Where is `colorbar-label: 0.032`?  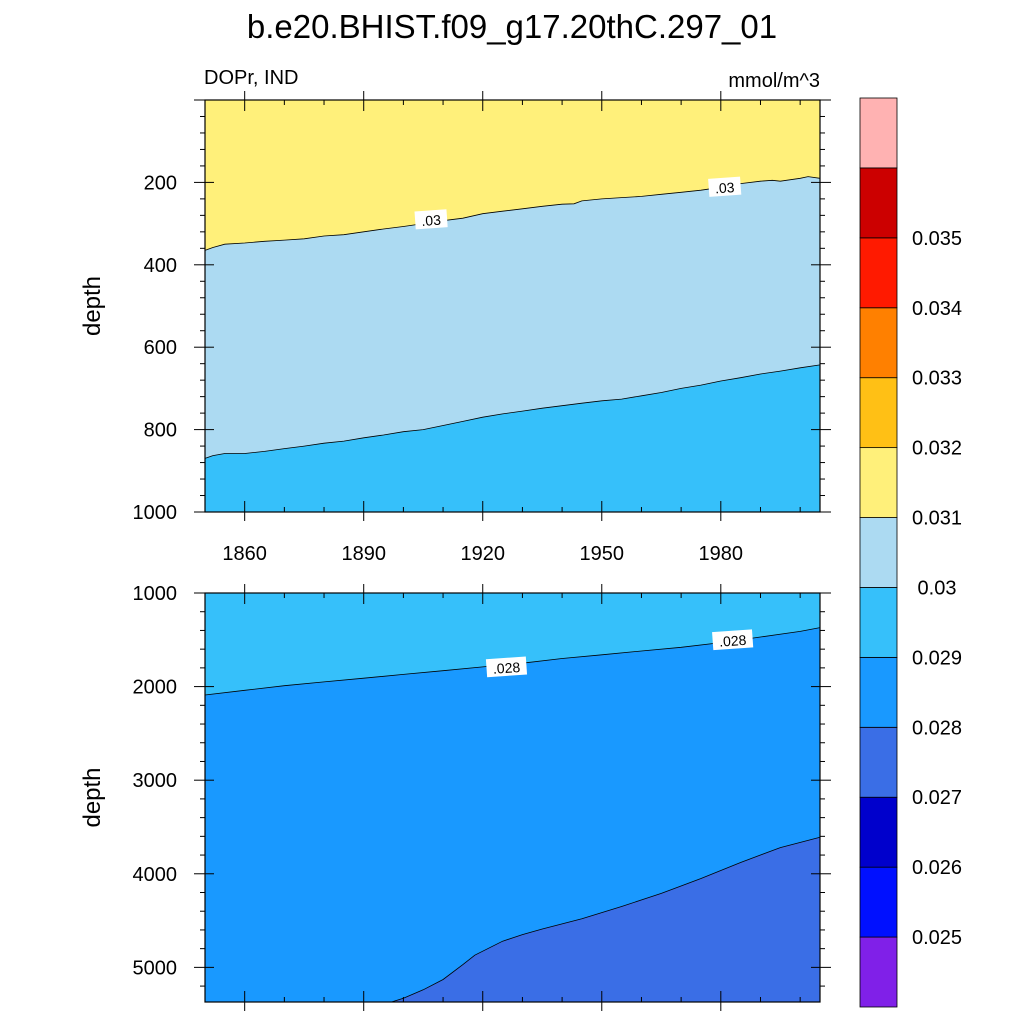 colorbar-label: 0.032 is located at coordinates (937, 449).